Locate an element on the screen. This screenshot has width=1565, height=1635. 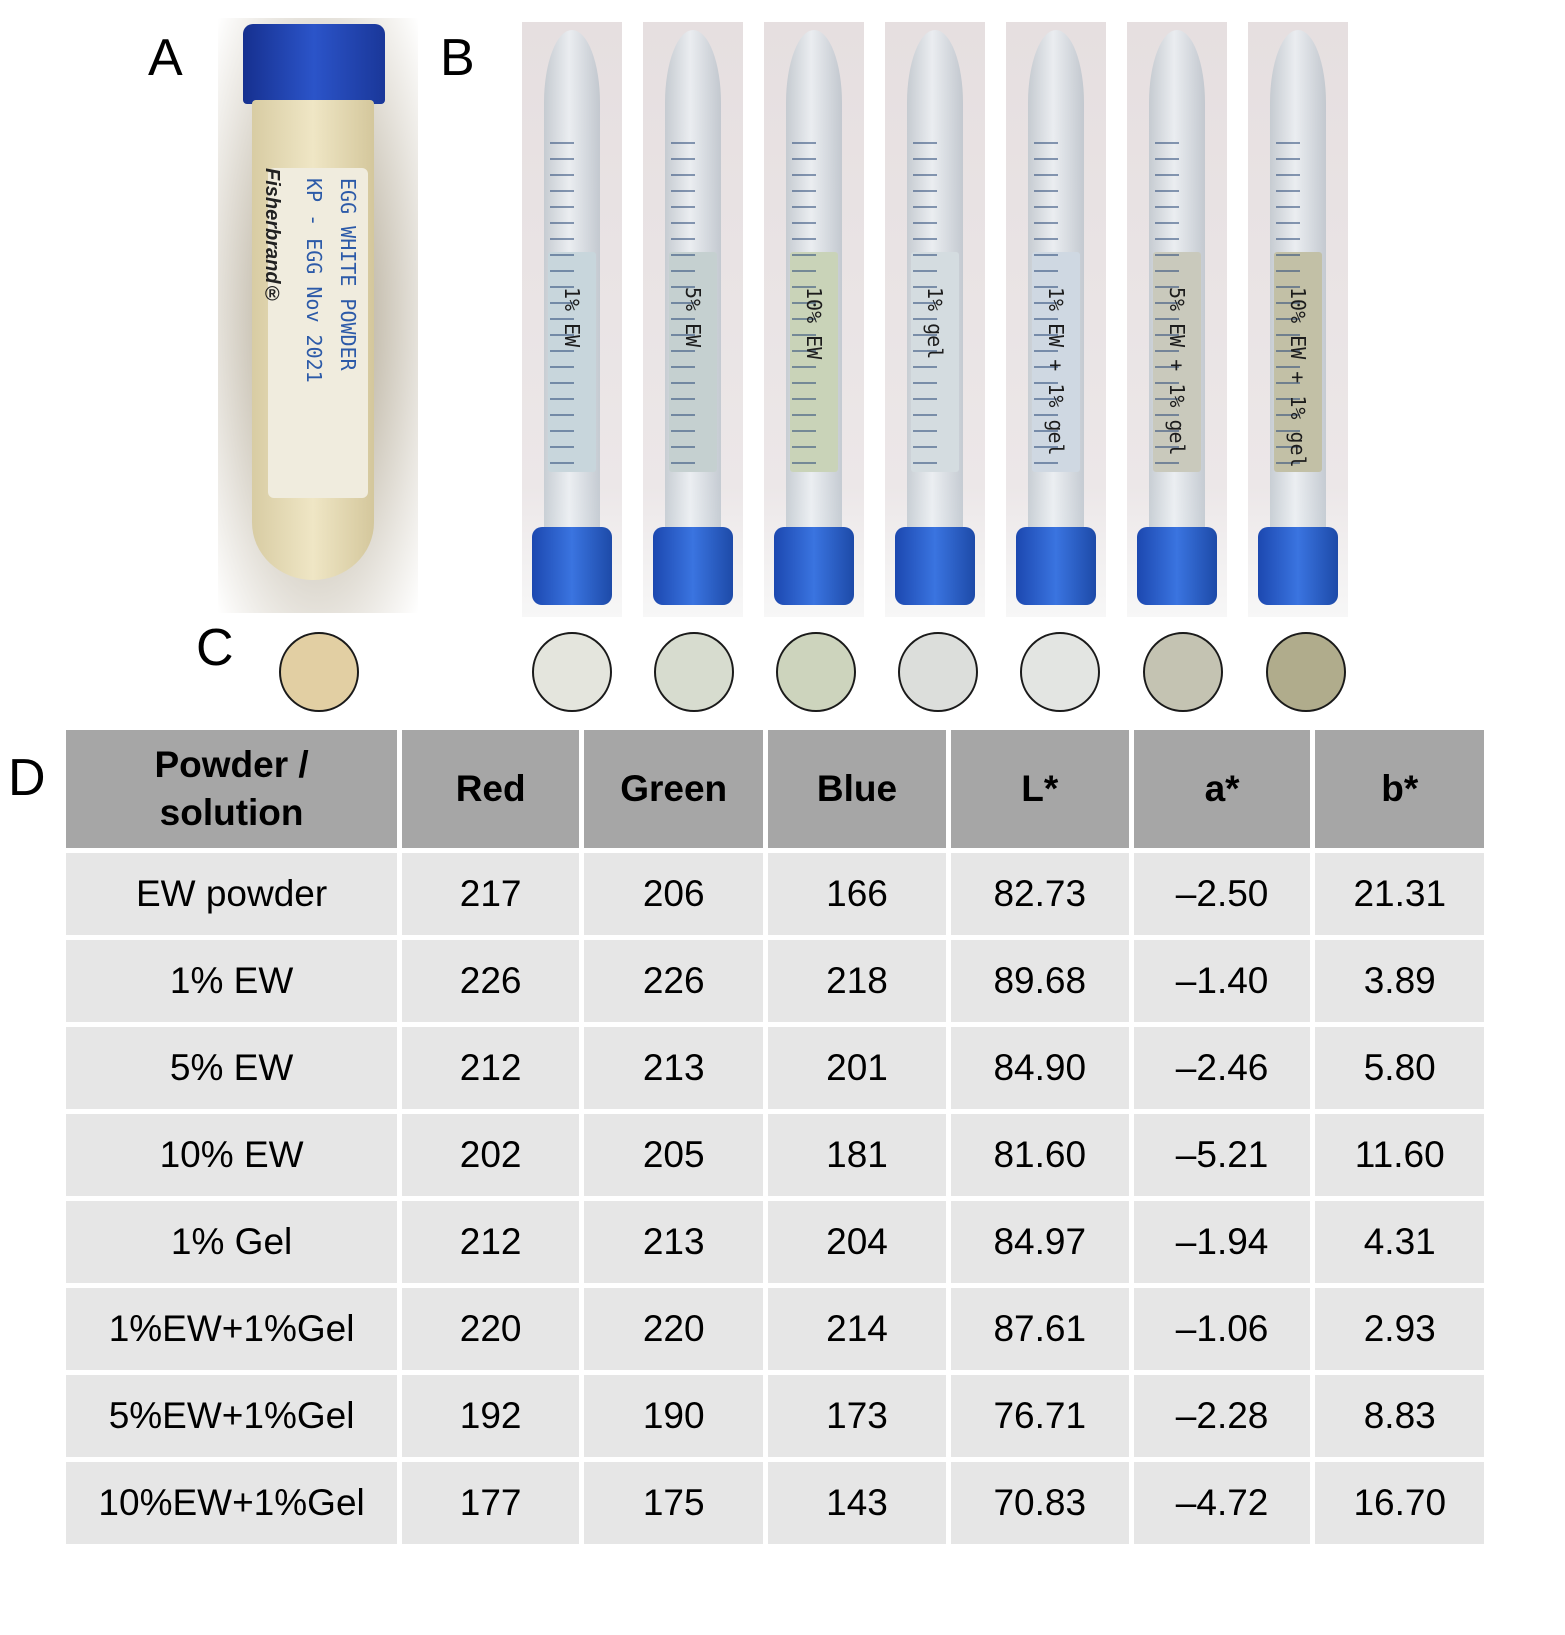
tube-5pct-ew-1pct-gel: 5% EW + 1% gel is located at coordinates (1177, 319).